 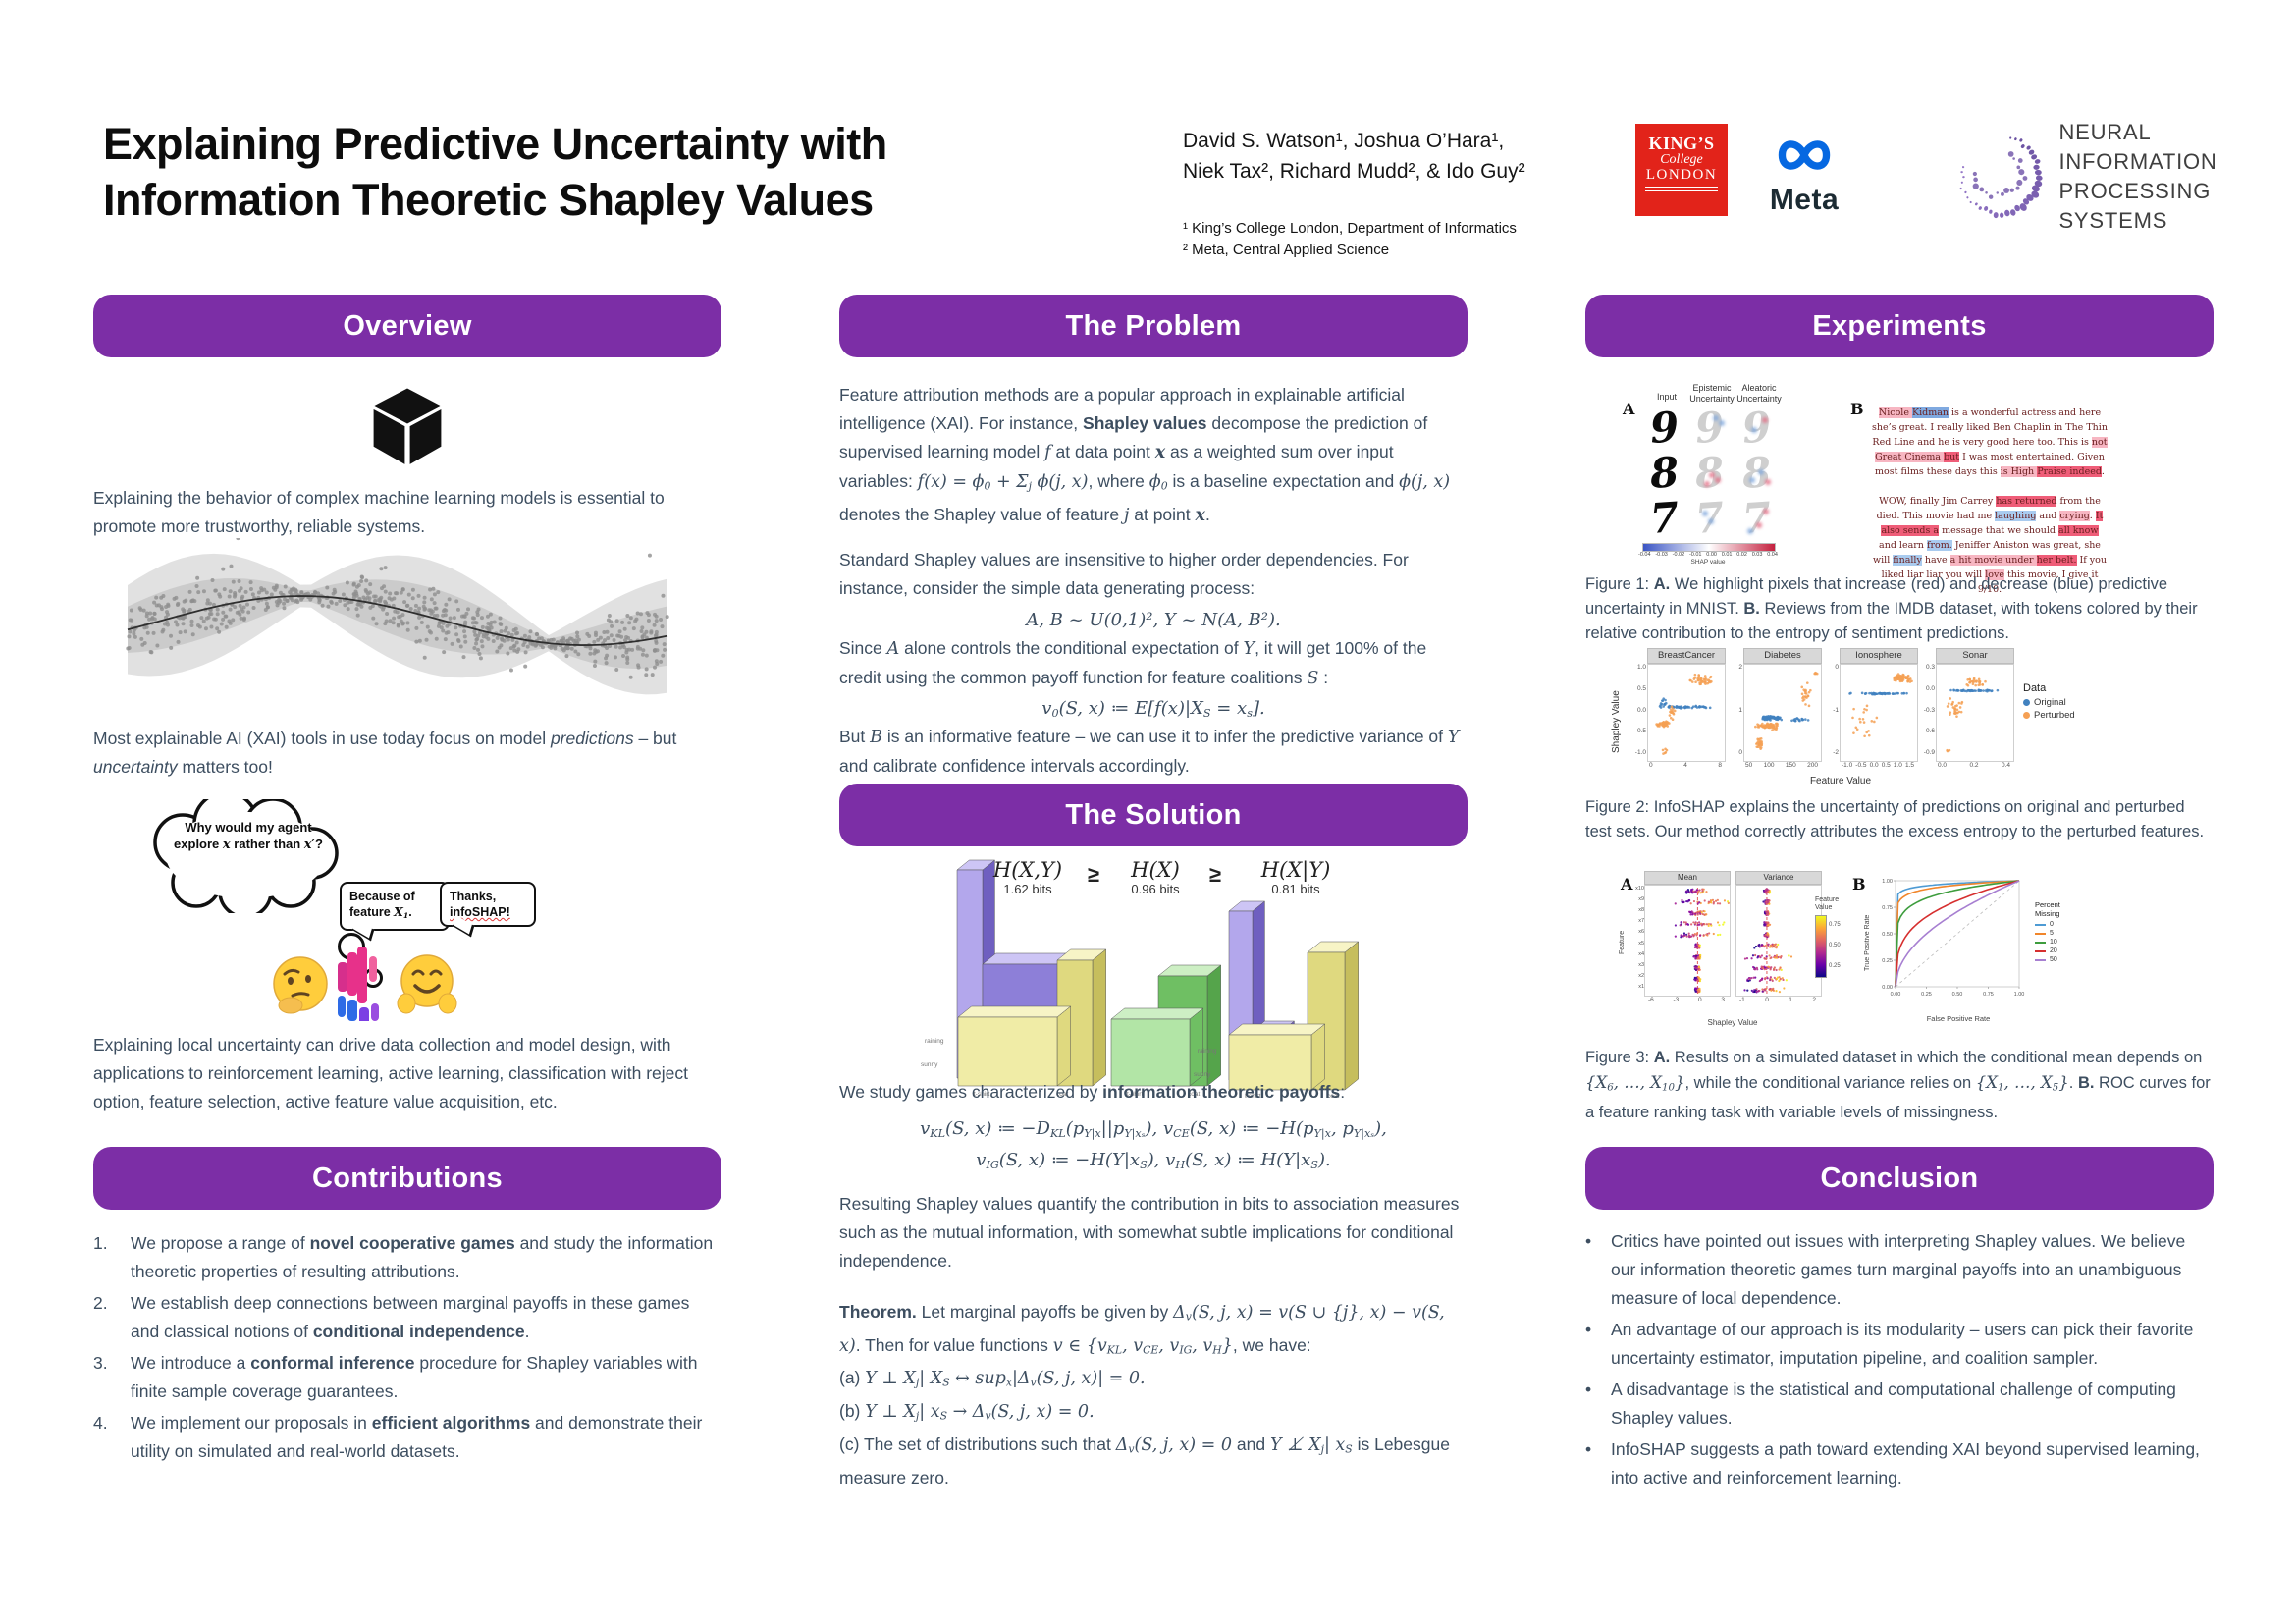 I want to click on section-problem: The Problem, so click(x=1153, y=326).